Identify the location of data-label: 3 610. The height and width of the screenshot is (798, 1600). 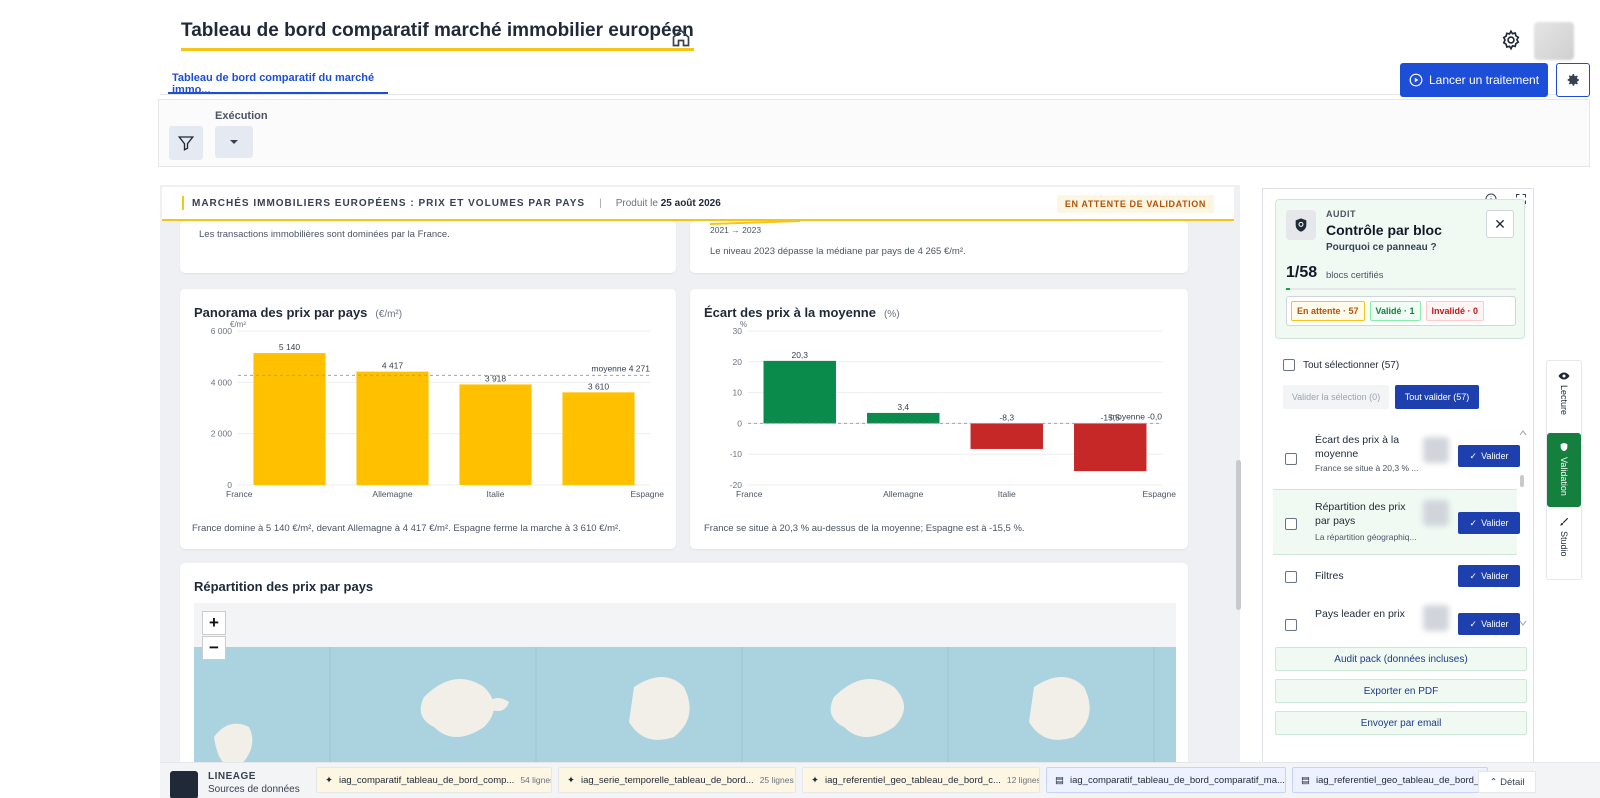
(599, 386).